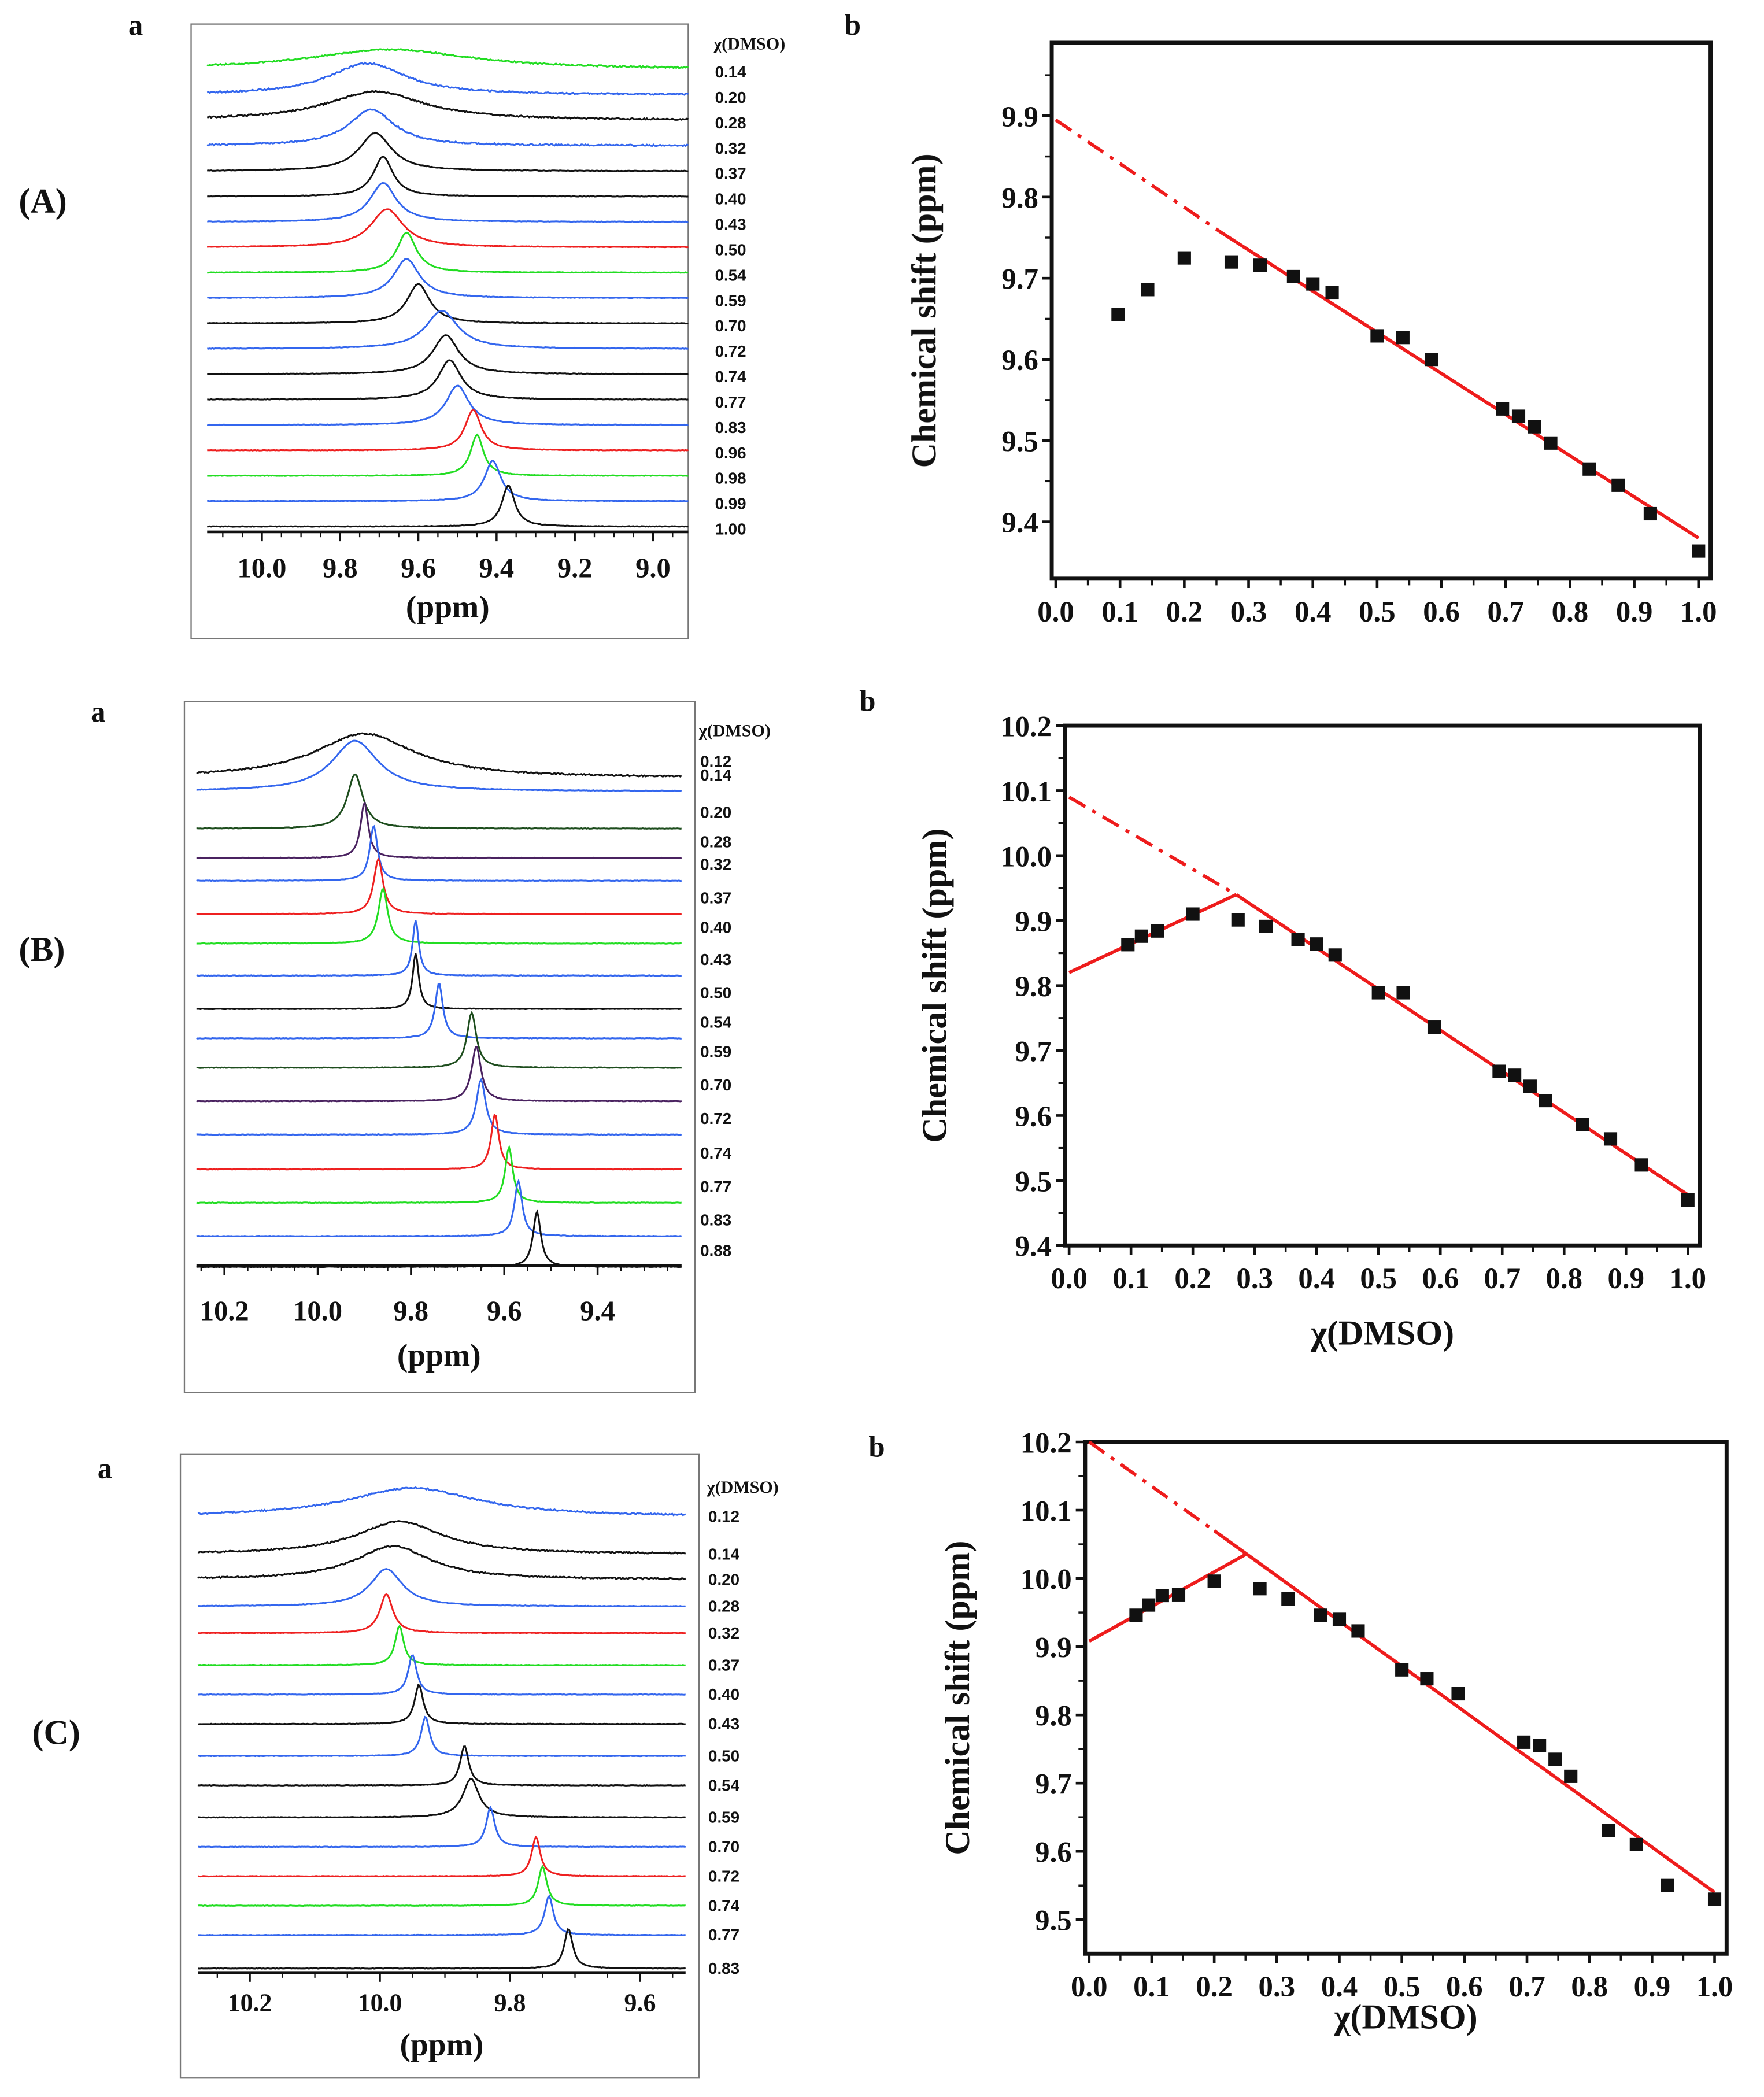 The width and height of the screenshot is (1764, 2097). I want to click on trace-label: 0.99, so click(731, 504).